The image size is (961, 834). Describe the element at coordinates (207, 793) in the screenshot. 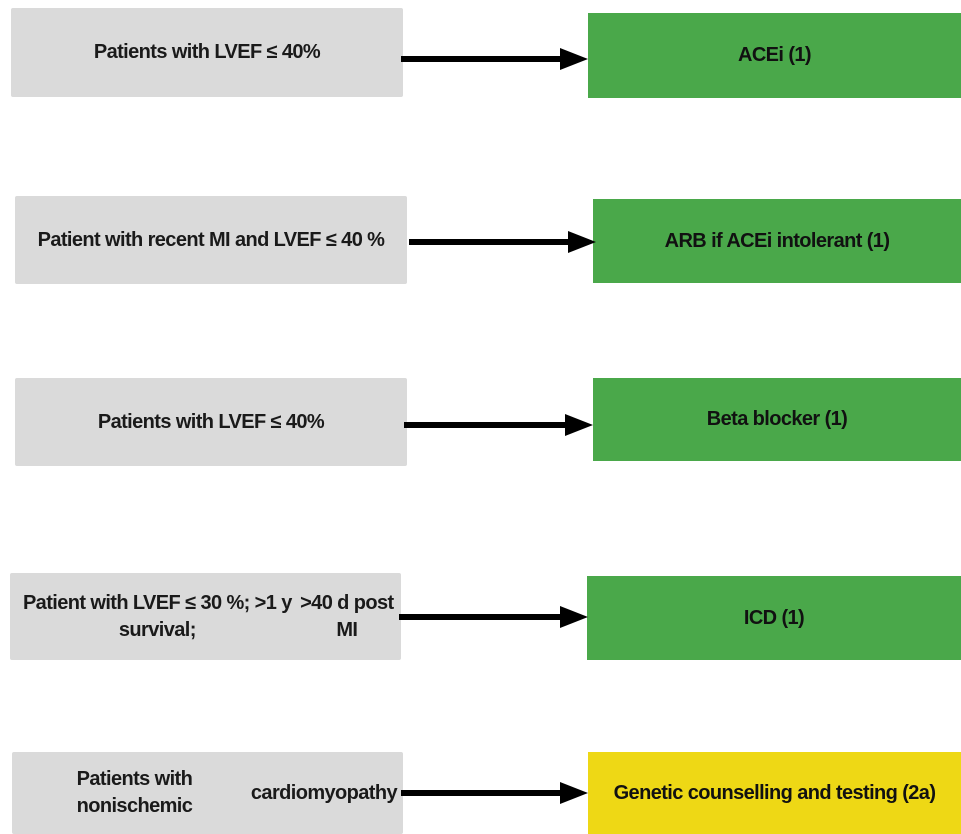

I see `condition-box-5: Patients with nonischemic cardiomyopathy` at that location.